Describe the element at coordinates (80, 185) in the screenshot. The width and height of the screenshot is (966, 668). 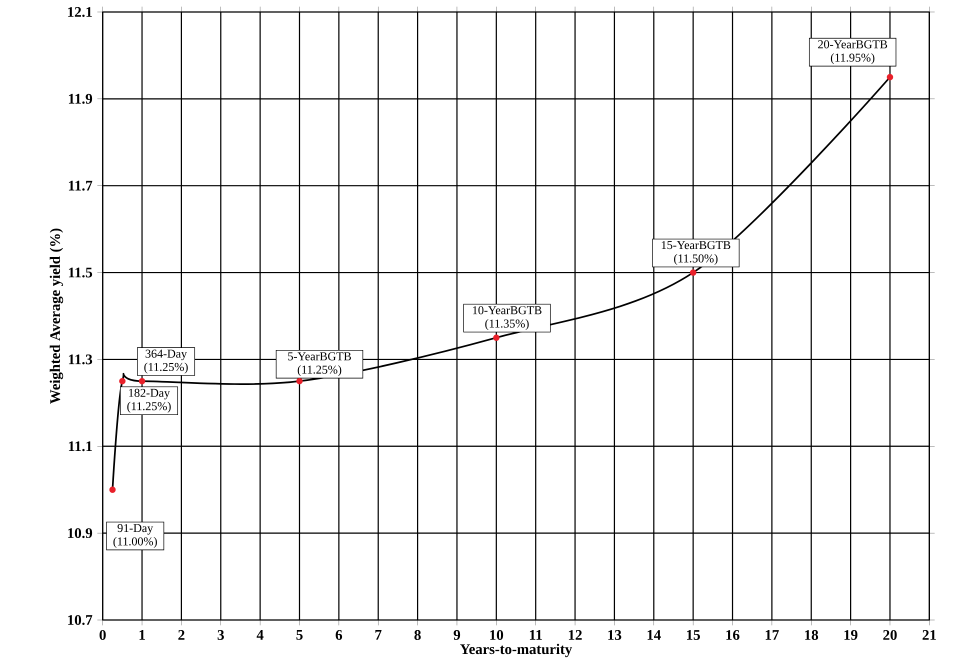
I see `y-tick-label: 11.7` at that location.